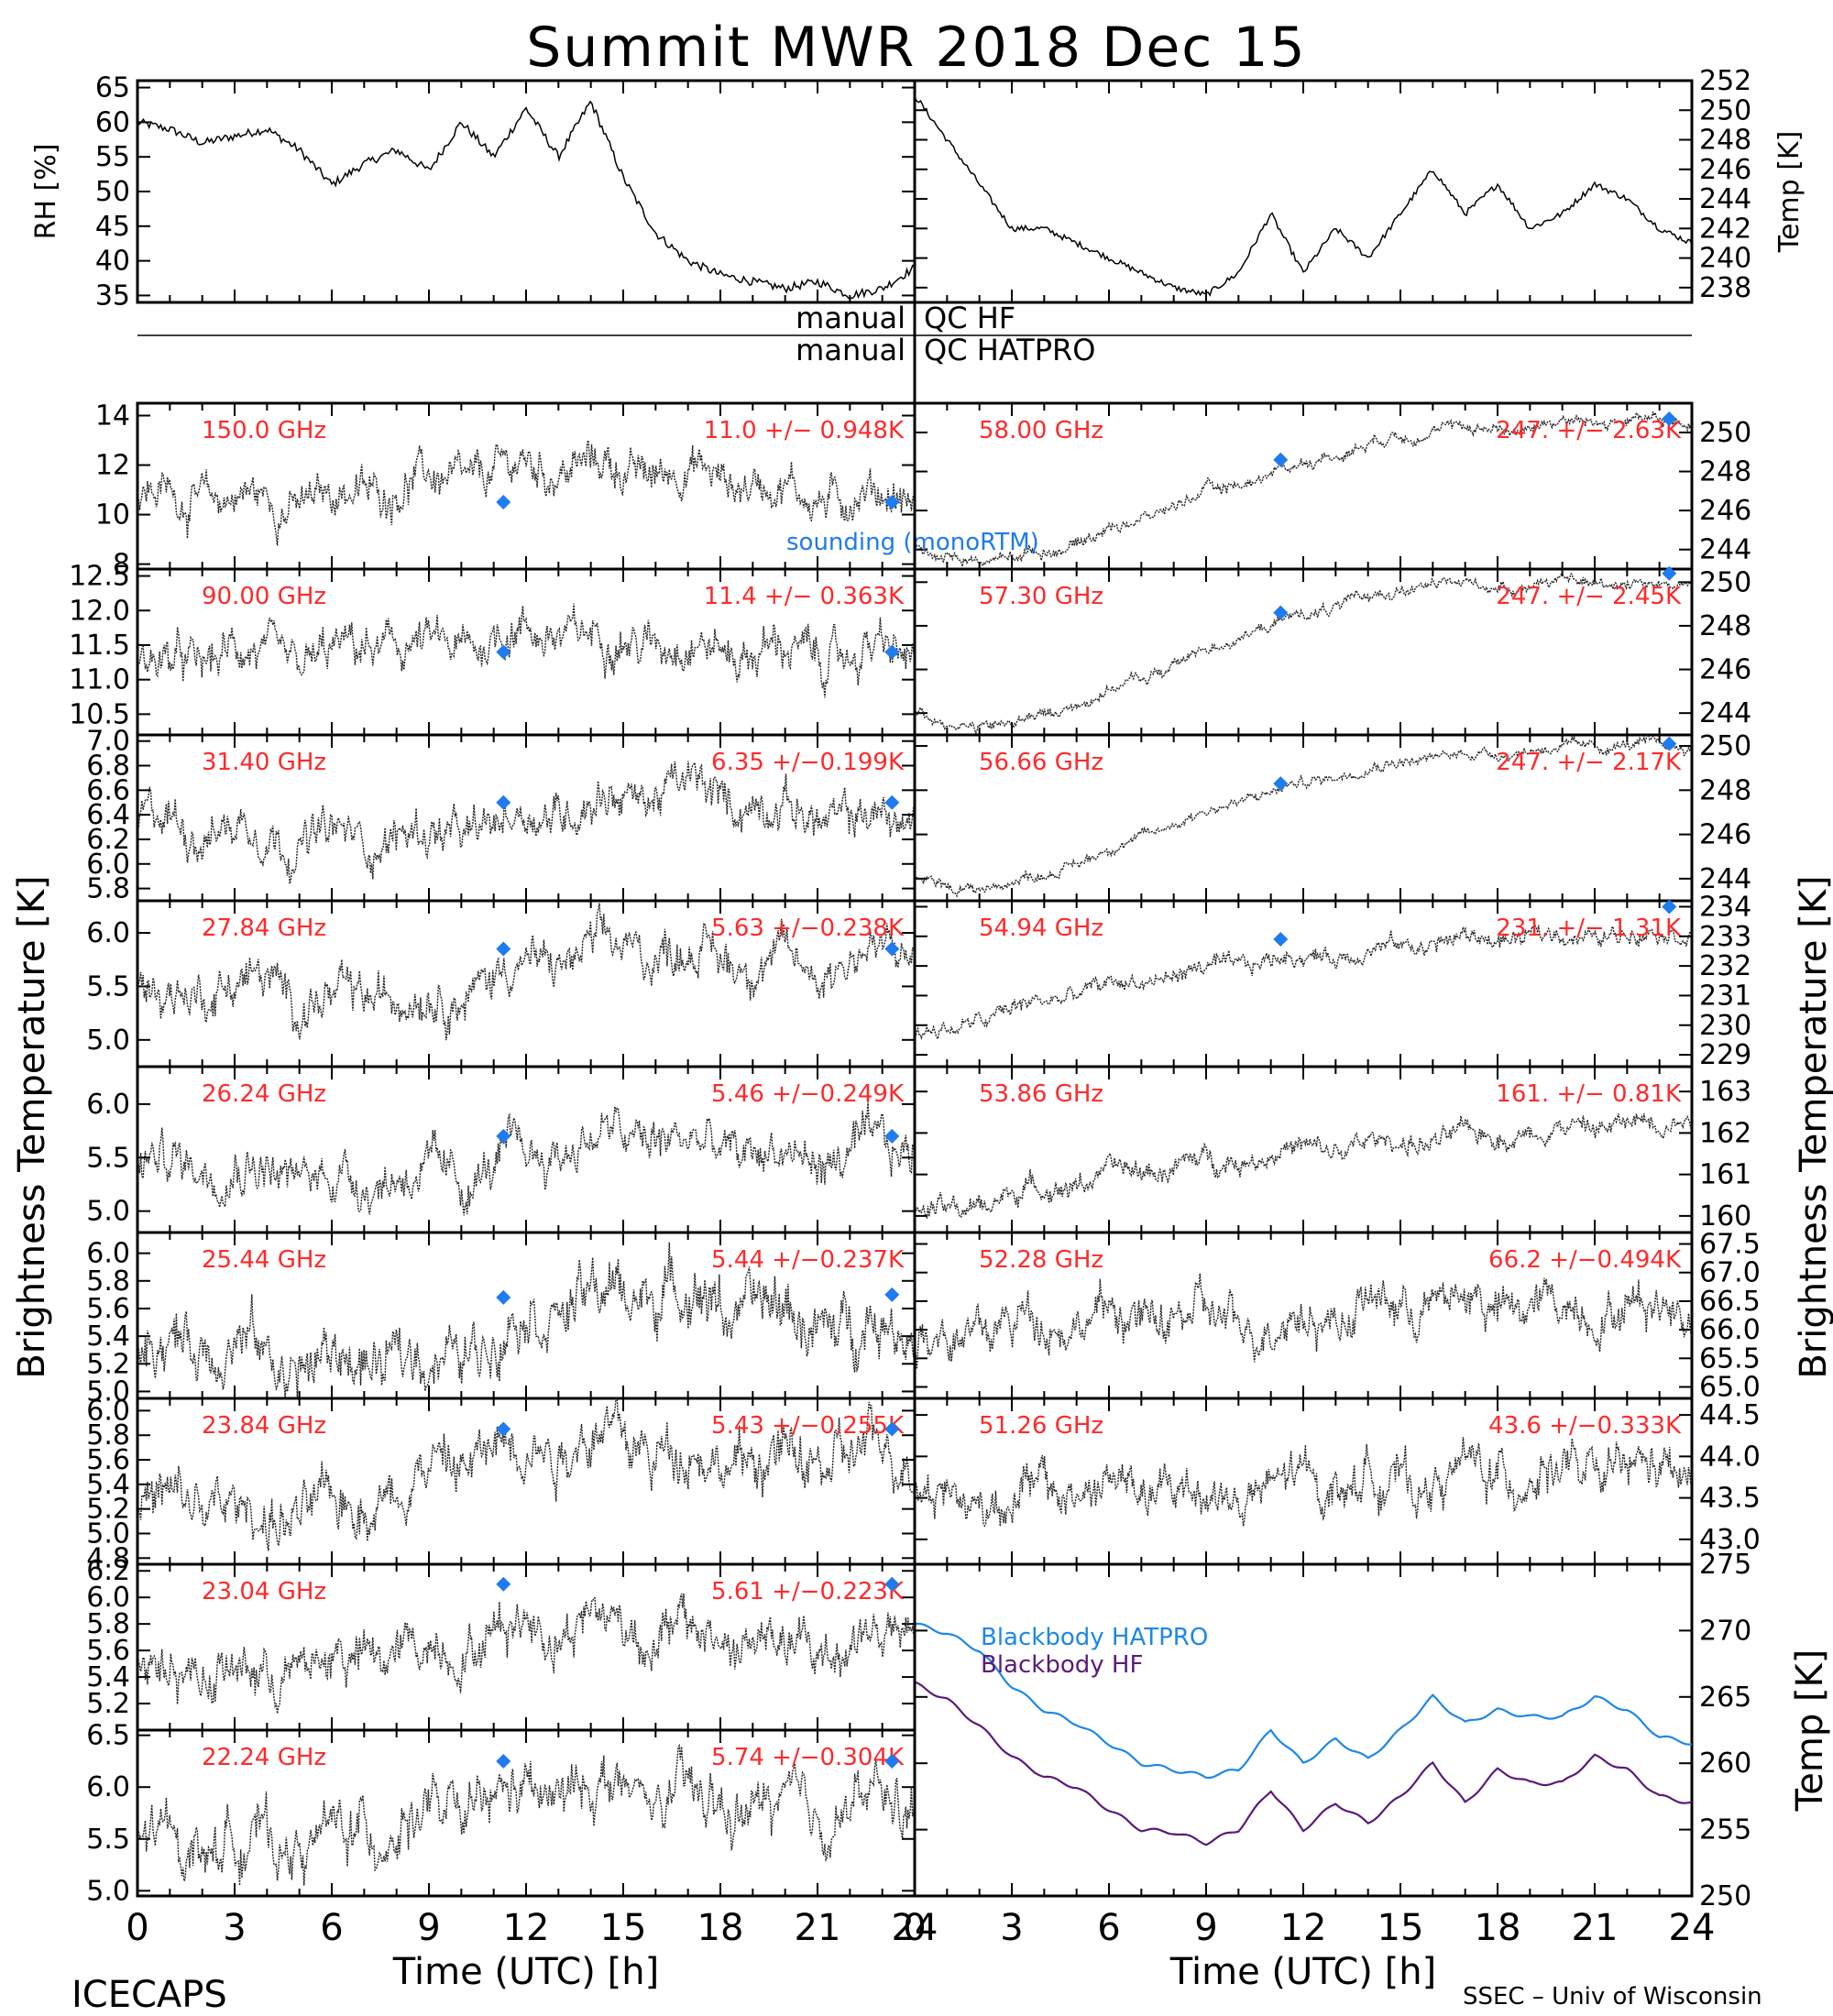 Image resolution: width=1833 pixels, height=2016 pixels. I want to click on left-panel-7-freq-label: 23.84 GHz, so click(264, 1426).